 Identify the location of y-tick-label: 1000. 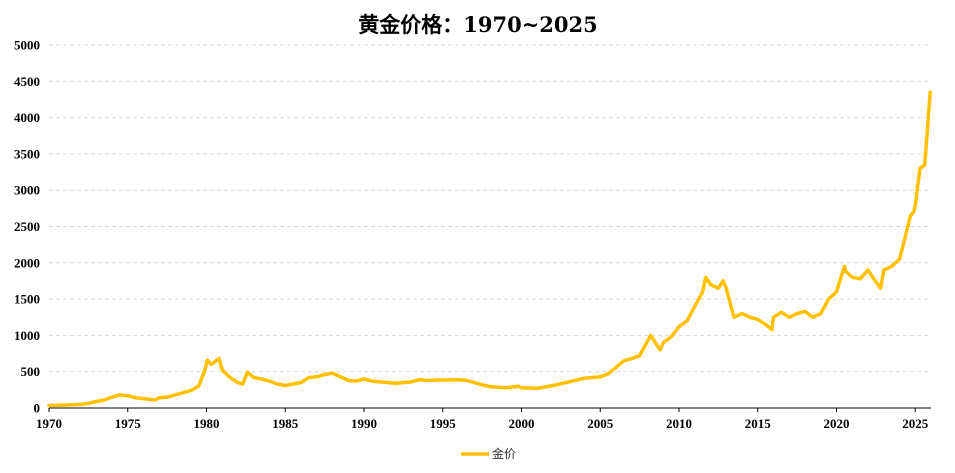
(27, 335).